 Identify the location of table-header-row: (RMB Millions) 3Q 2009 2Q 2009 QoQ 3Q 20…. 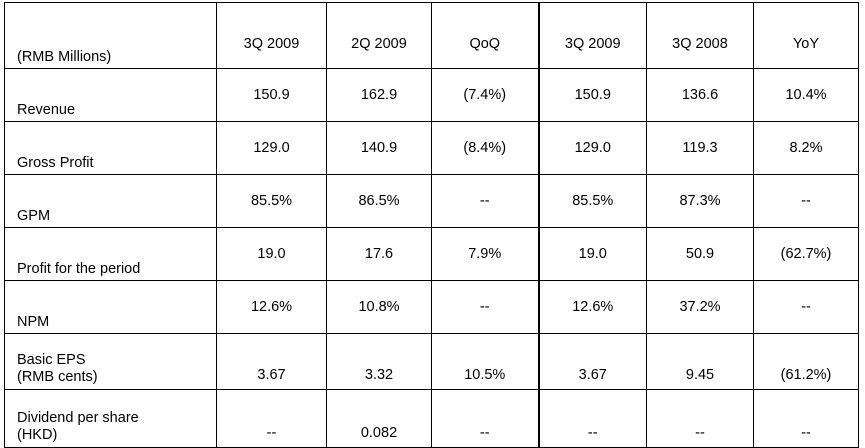
(431, 35).